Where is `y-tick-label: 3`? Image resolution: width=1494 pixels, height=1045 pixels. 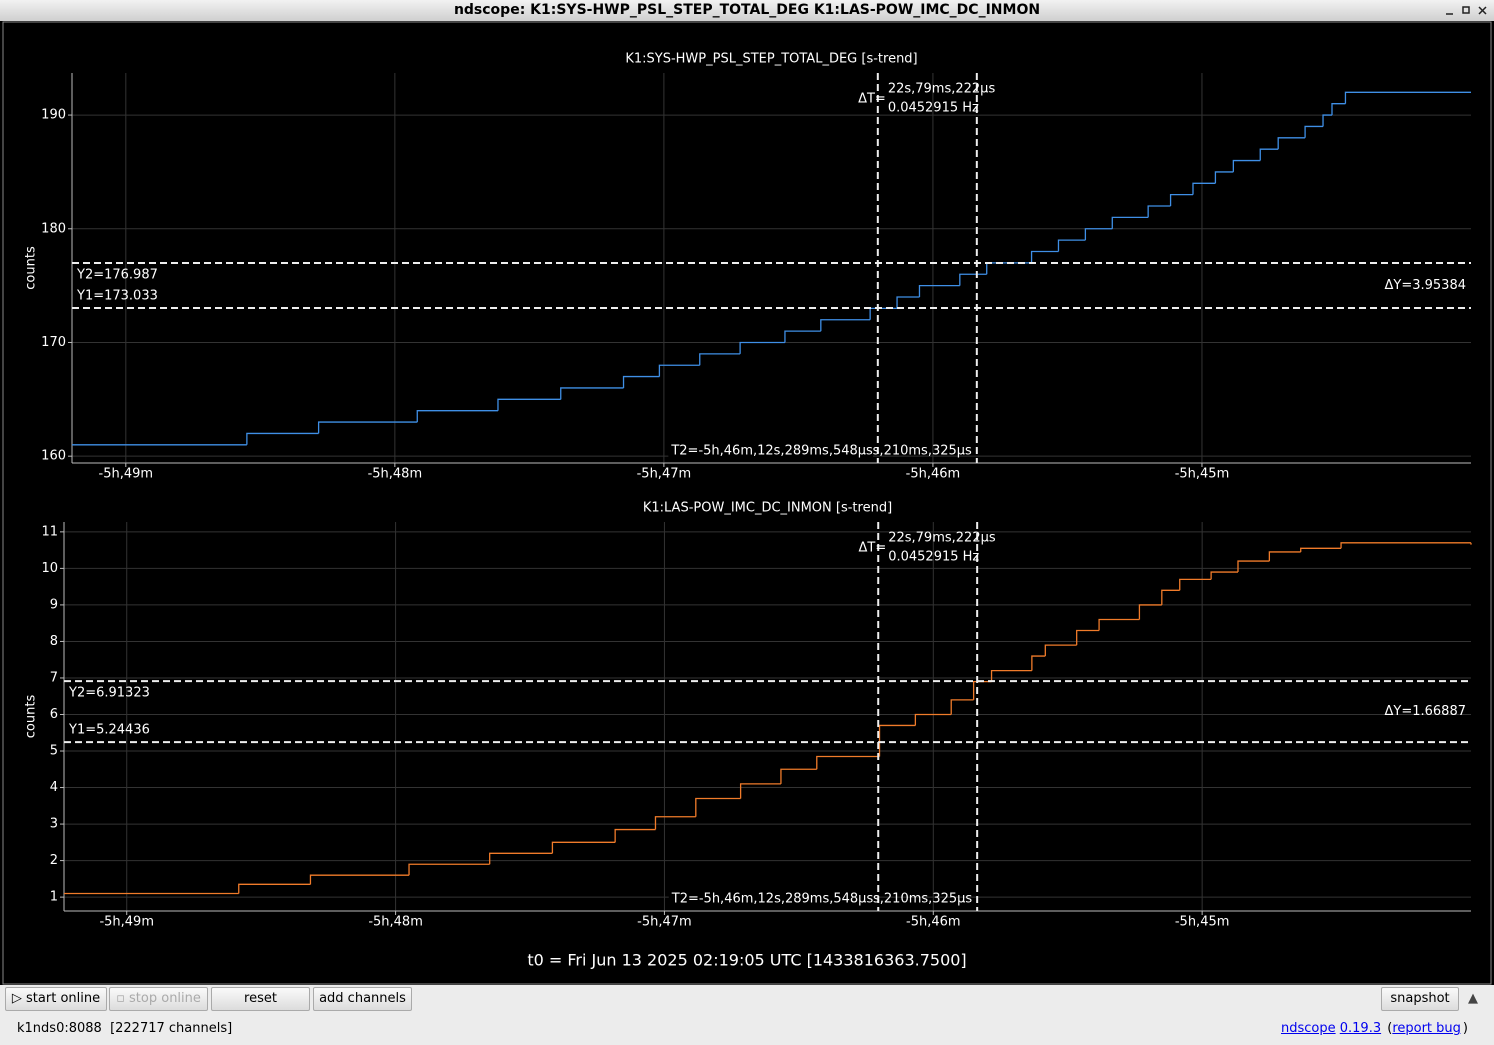
y-tick-label: 3 is located at coordinates (54, 824).